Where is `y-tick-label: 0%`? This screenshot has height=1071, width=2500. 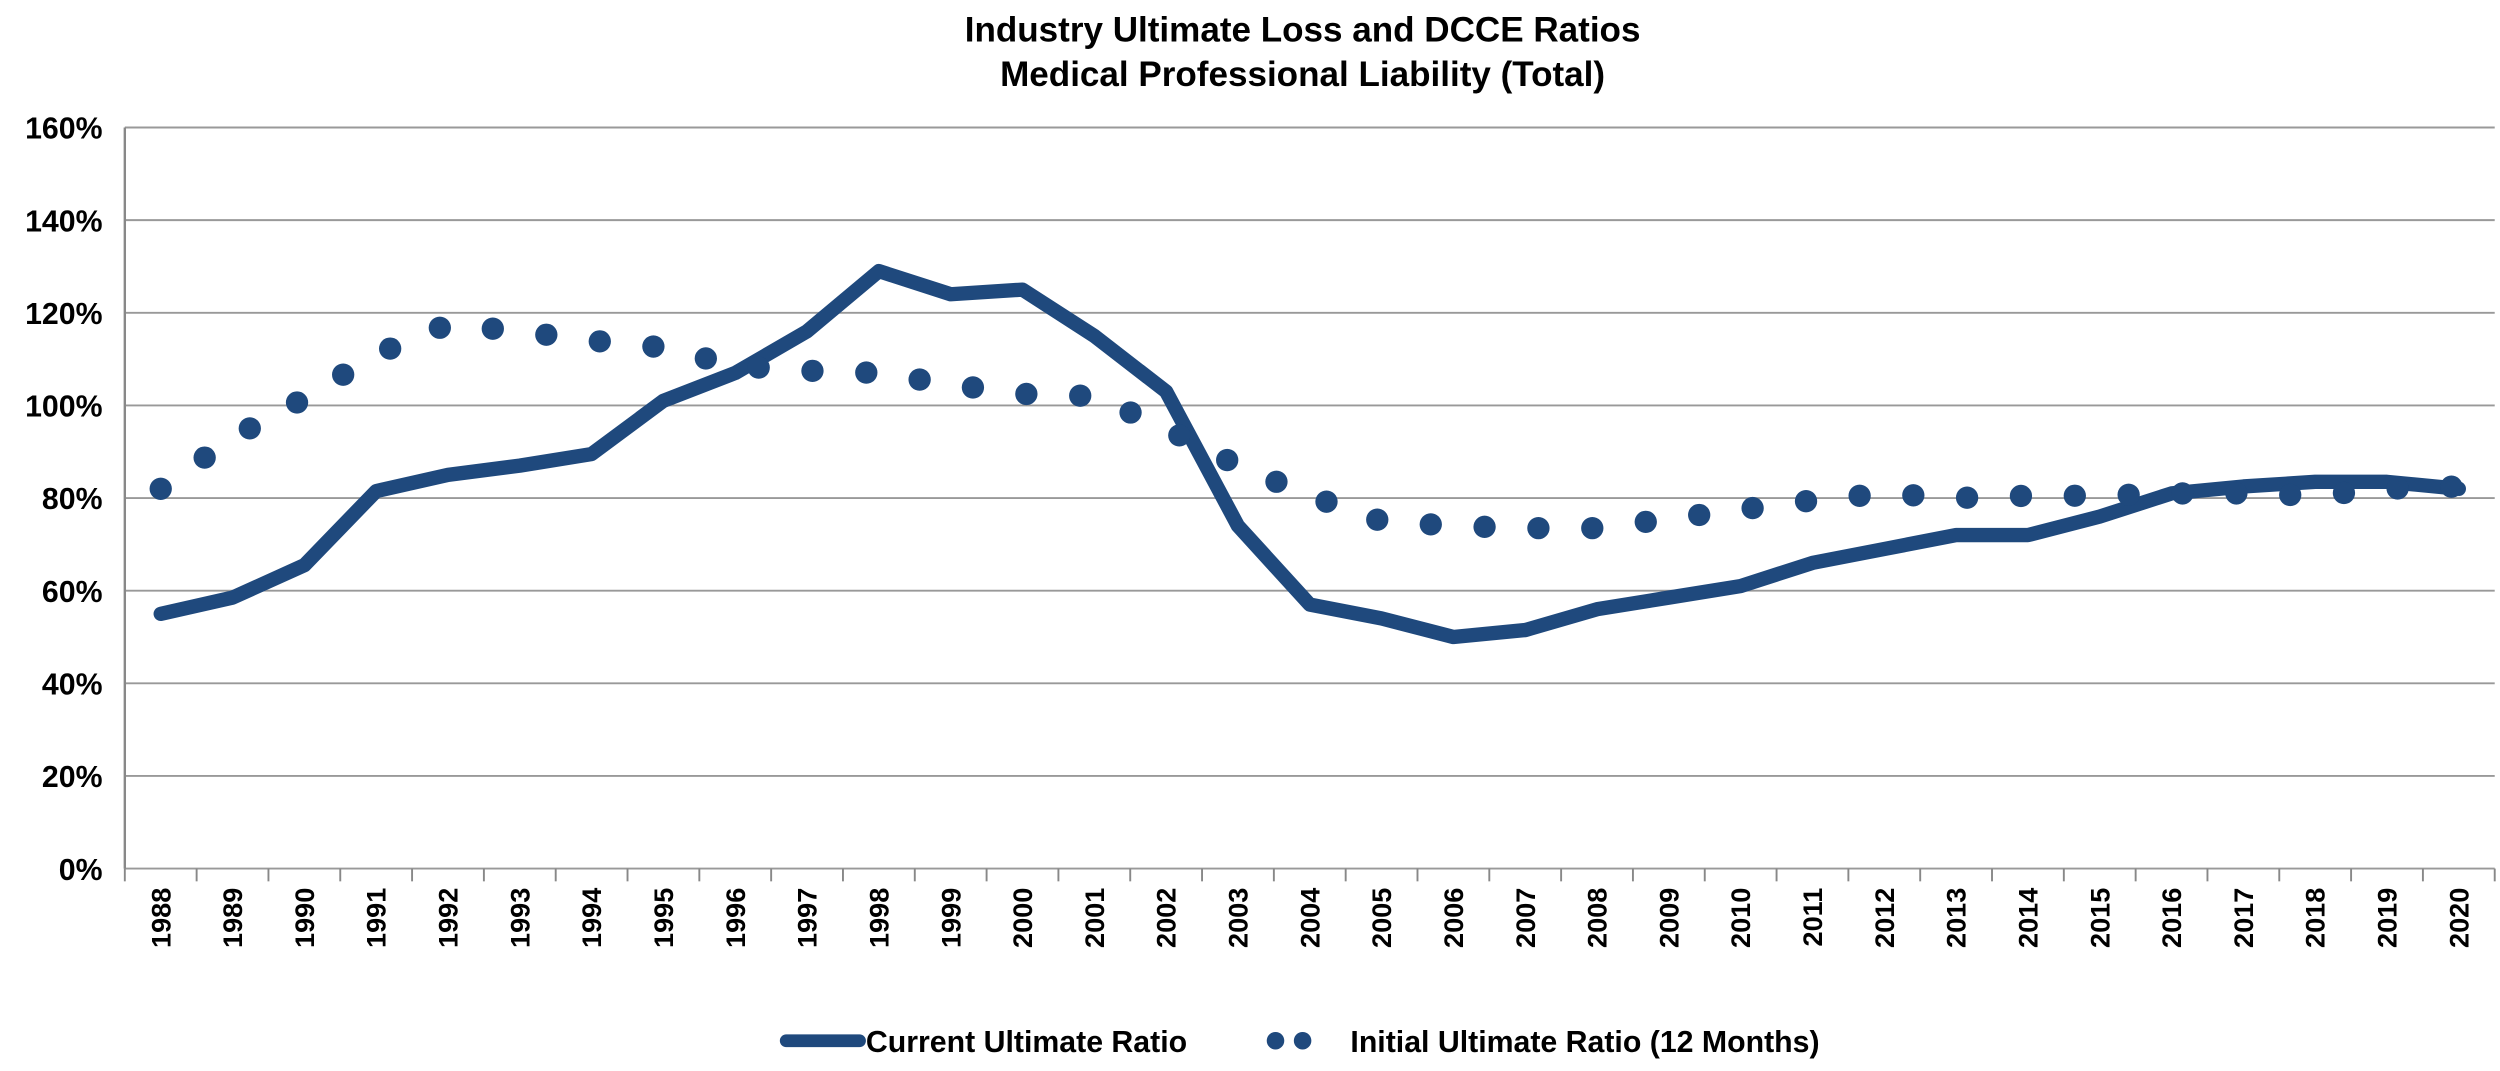 y-tick-label: 0% is located at coordinates (81, 870).